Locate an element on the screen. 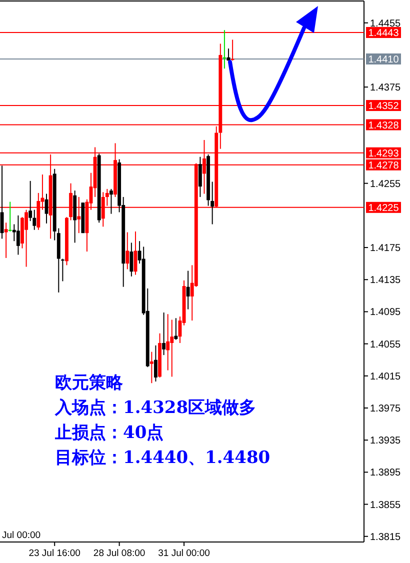 This screenshot has height=563, width=410. x-tick-label: 28 Jul 08:00 is located at coordinates (119, 553).